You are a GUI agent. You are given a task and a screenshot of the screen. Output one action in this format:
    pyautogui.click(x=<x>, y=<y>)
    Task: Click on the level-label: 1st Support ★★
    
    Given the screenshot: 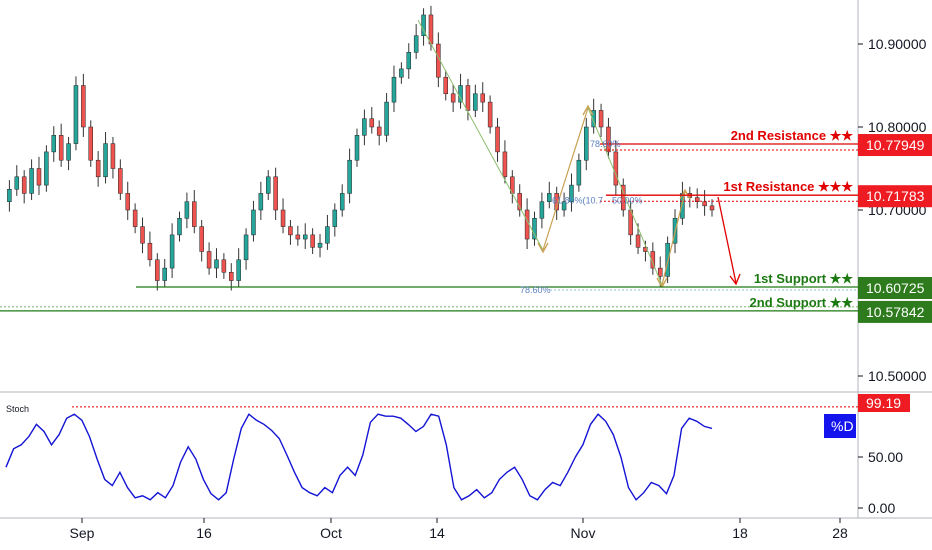 What is the action you would take?
    pyautogui.click(x=803, y=278)
    